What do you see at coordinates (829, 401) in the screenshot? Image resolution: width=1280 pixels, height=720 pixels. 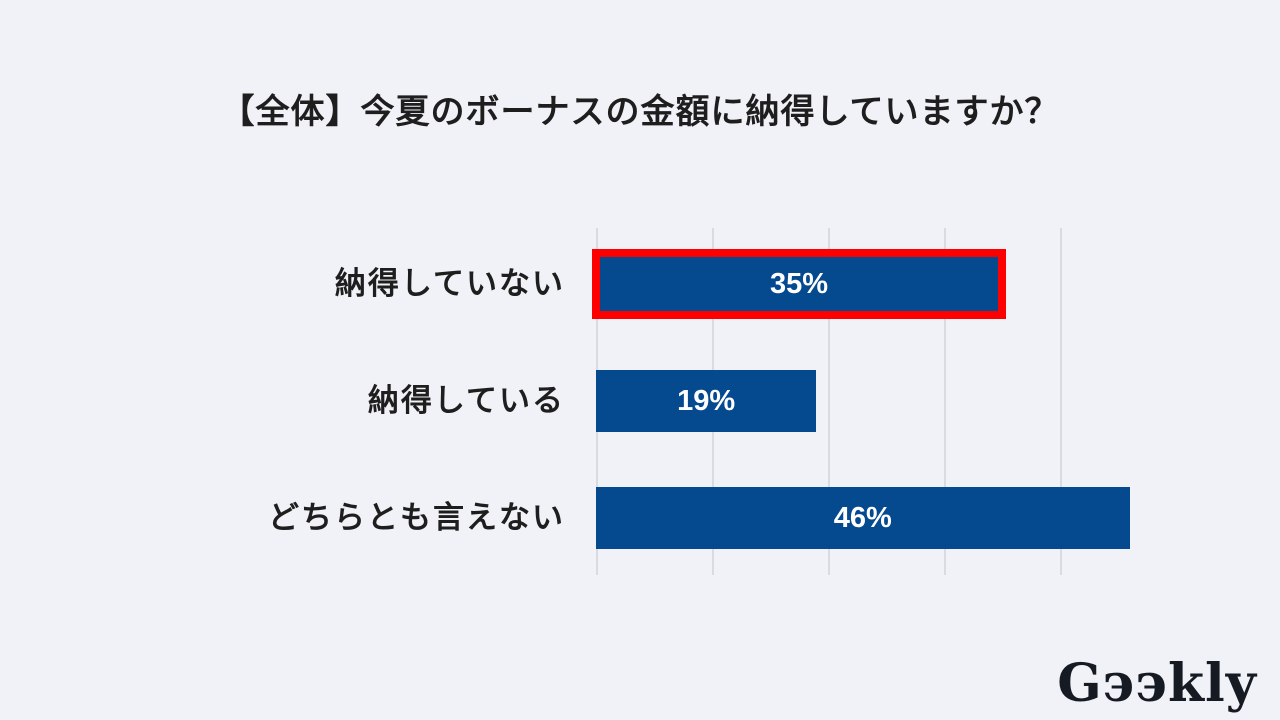 I see `gridline-20-percent` at bounding box center [829, 401].